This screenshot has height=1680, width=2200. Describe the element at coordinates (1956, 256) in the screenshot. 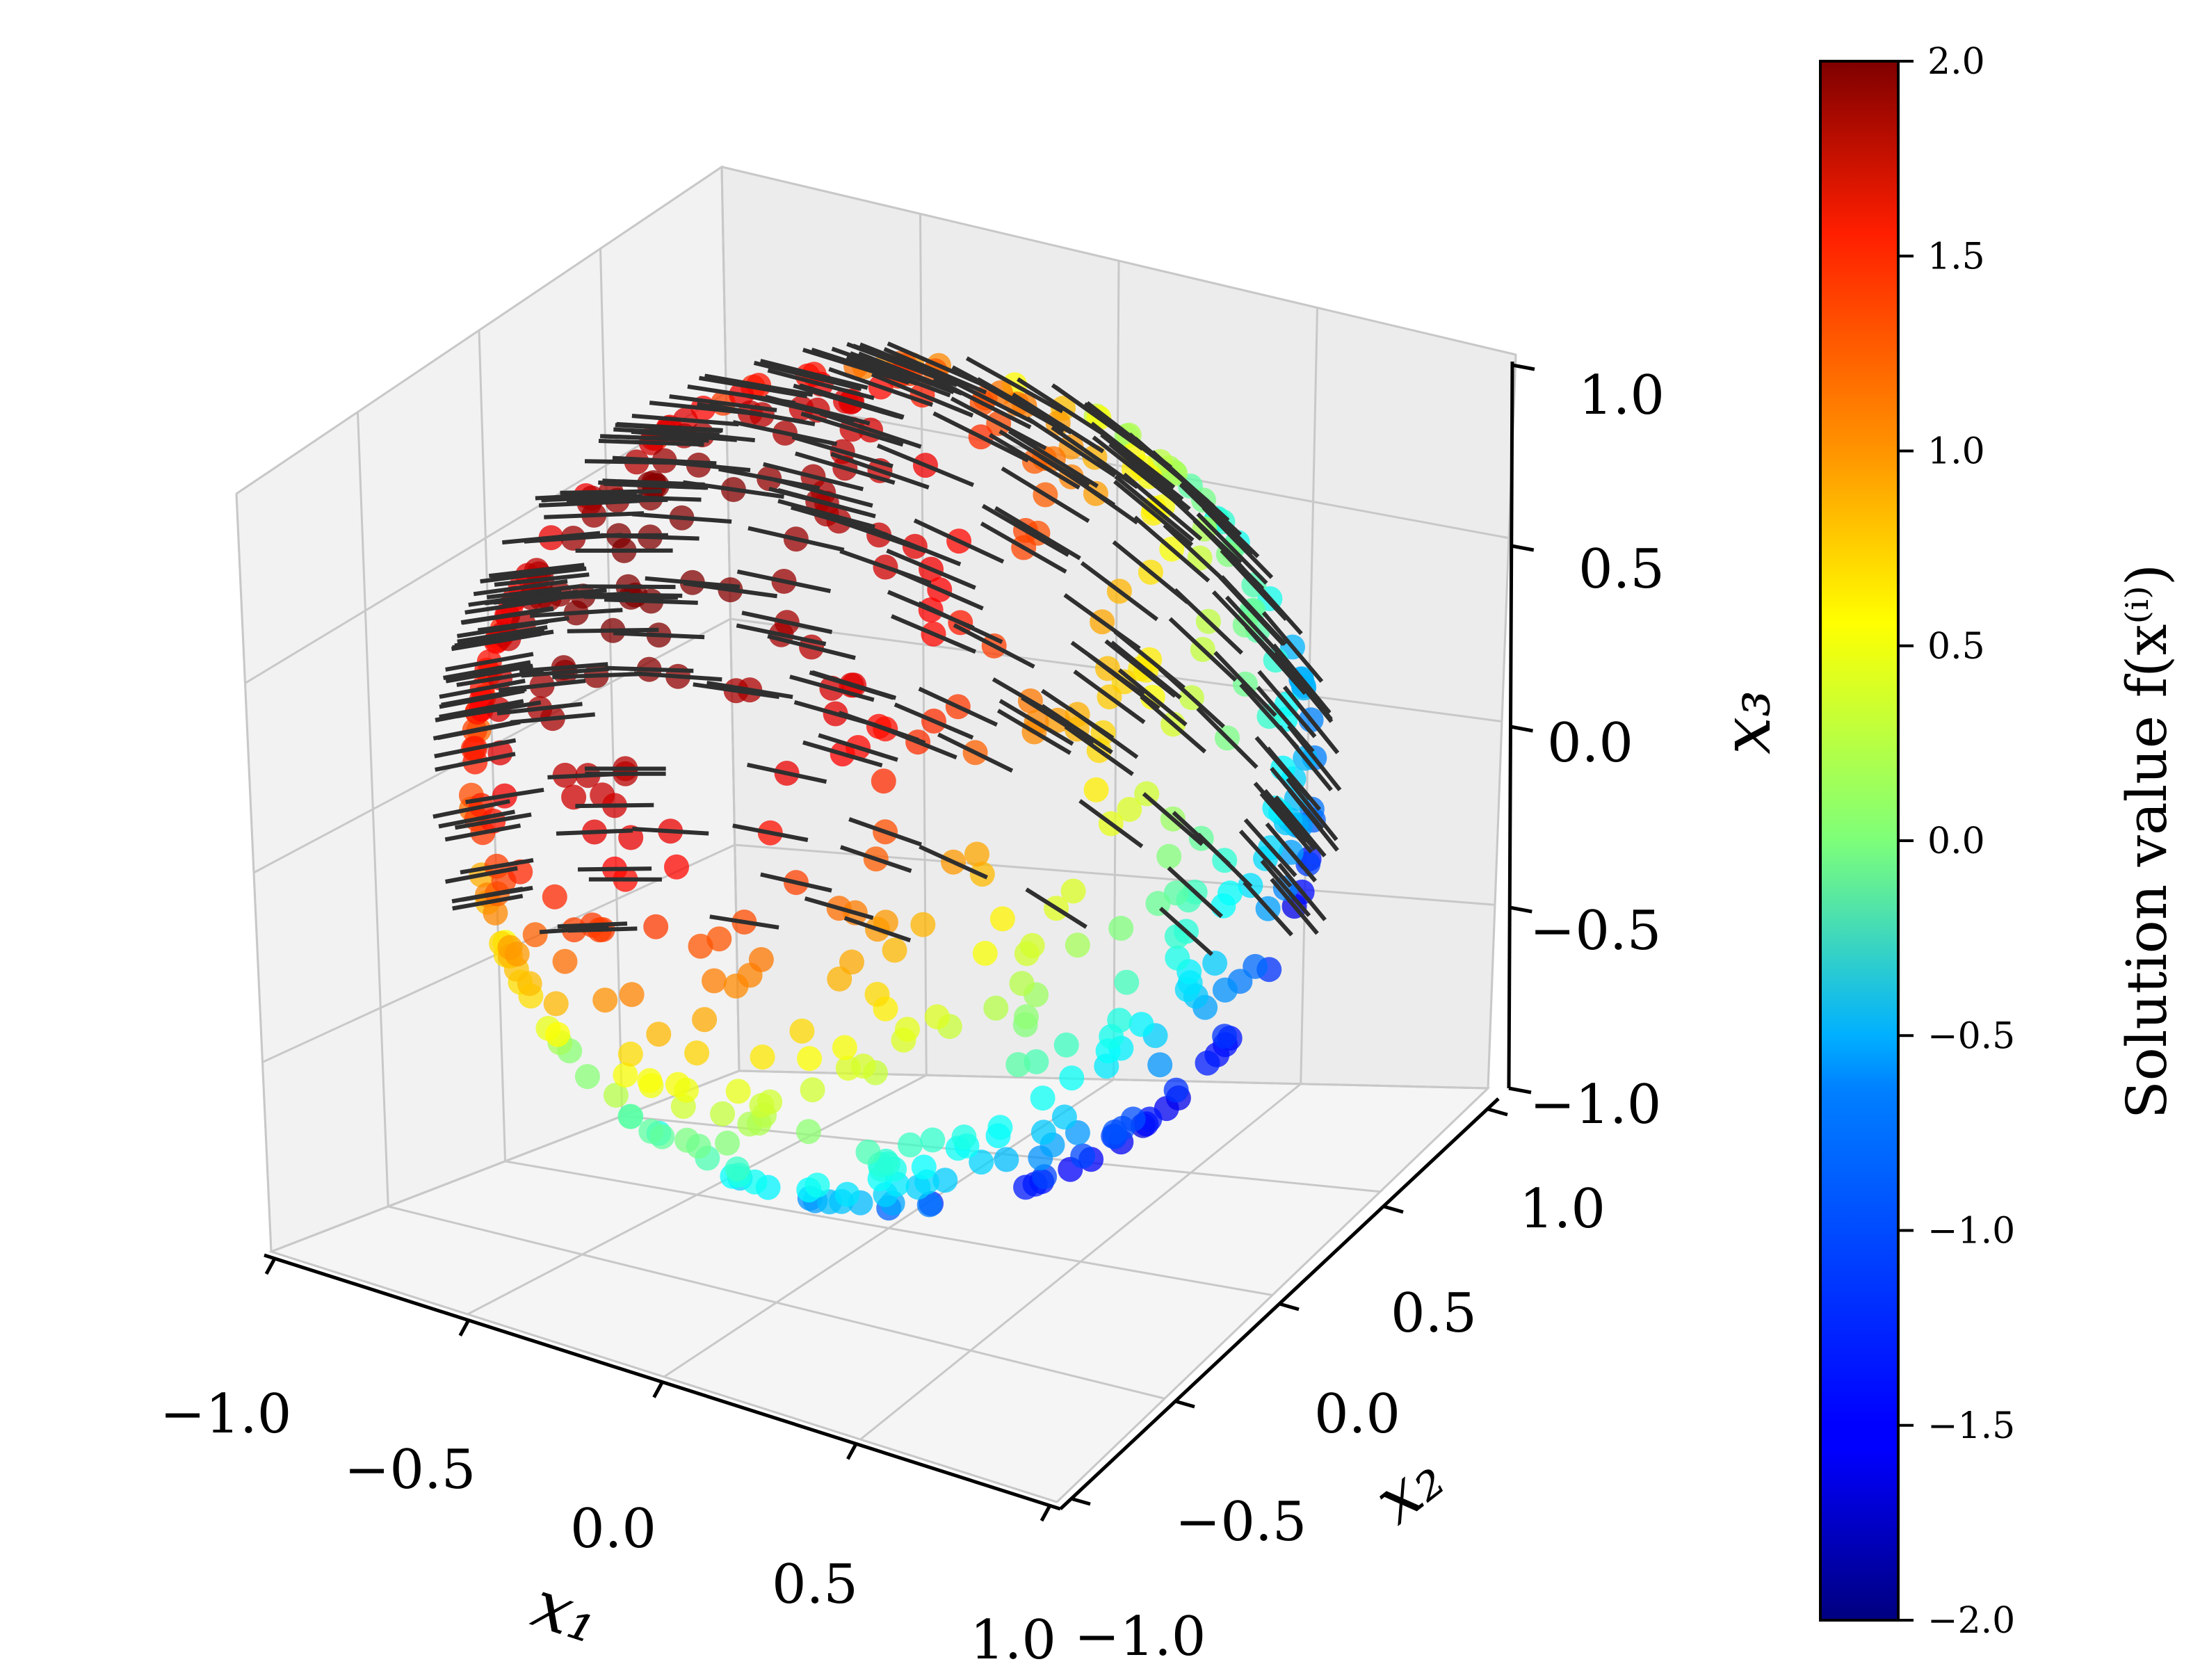

I see `colorbar-tick-label: 1.5` at that location.